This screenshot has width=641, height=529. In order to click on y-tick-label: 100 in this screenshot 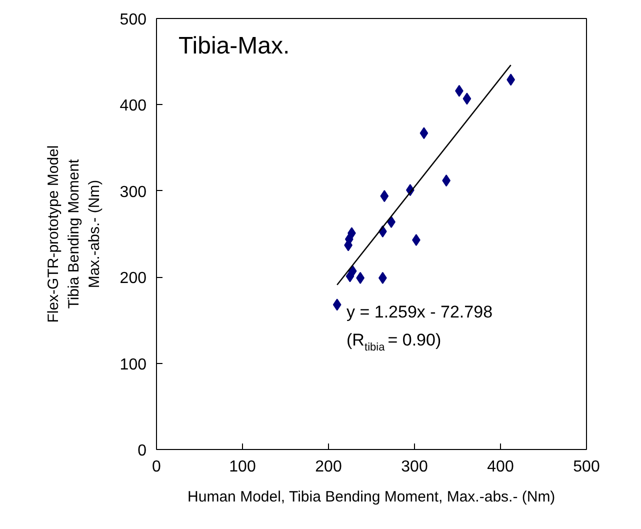, I will do `click(133, 365)`.